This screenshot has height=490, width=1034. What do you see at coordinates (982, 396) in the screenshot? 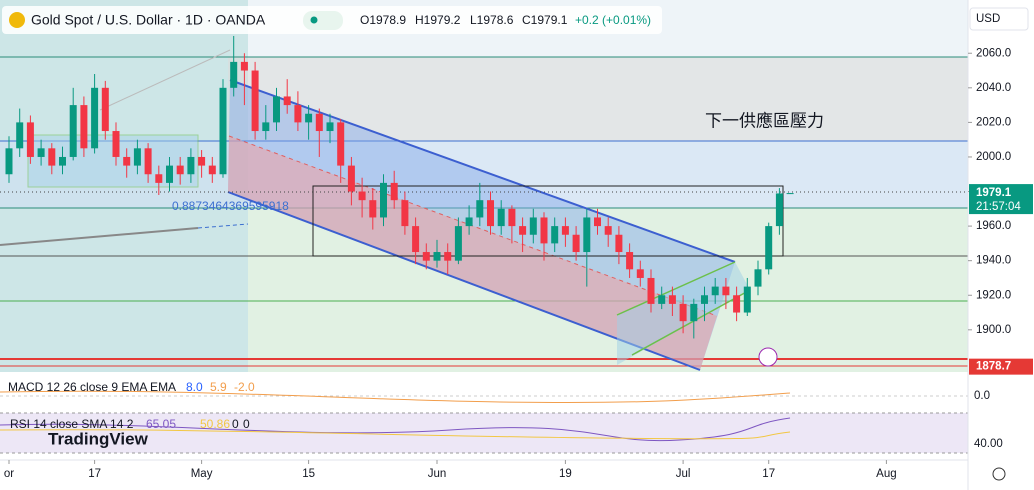
I see `macd-axis-label: 0.0` at bounding box center [982, 396].